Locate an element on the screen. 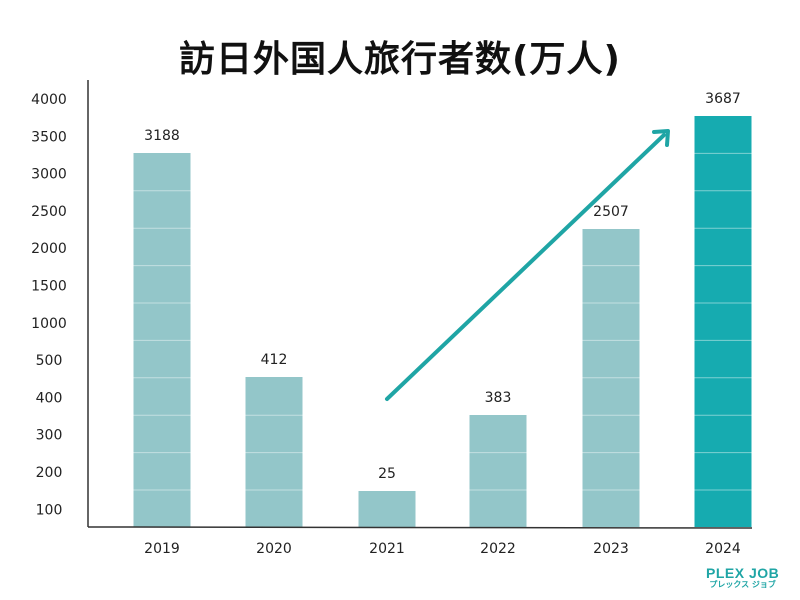 Image resolution: width=800 pixels, height=600 pixels. y-tick-label: 200 is located at coordinates (49, 473).